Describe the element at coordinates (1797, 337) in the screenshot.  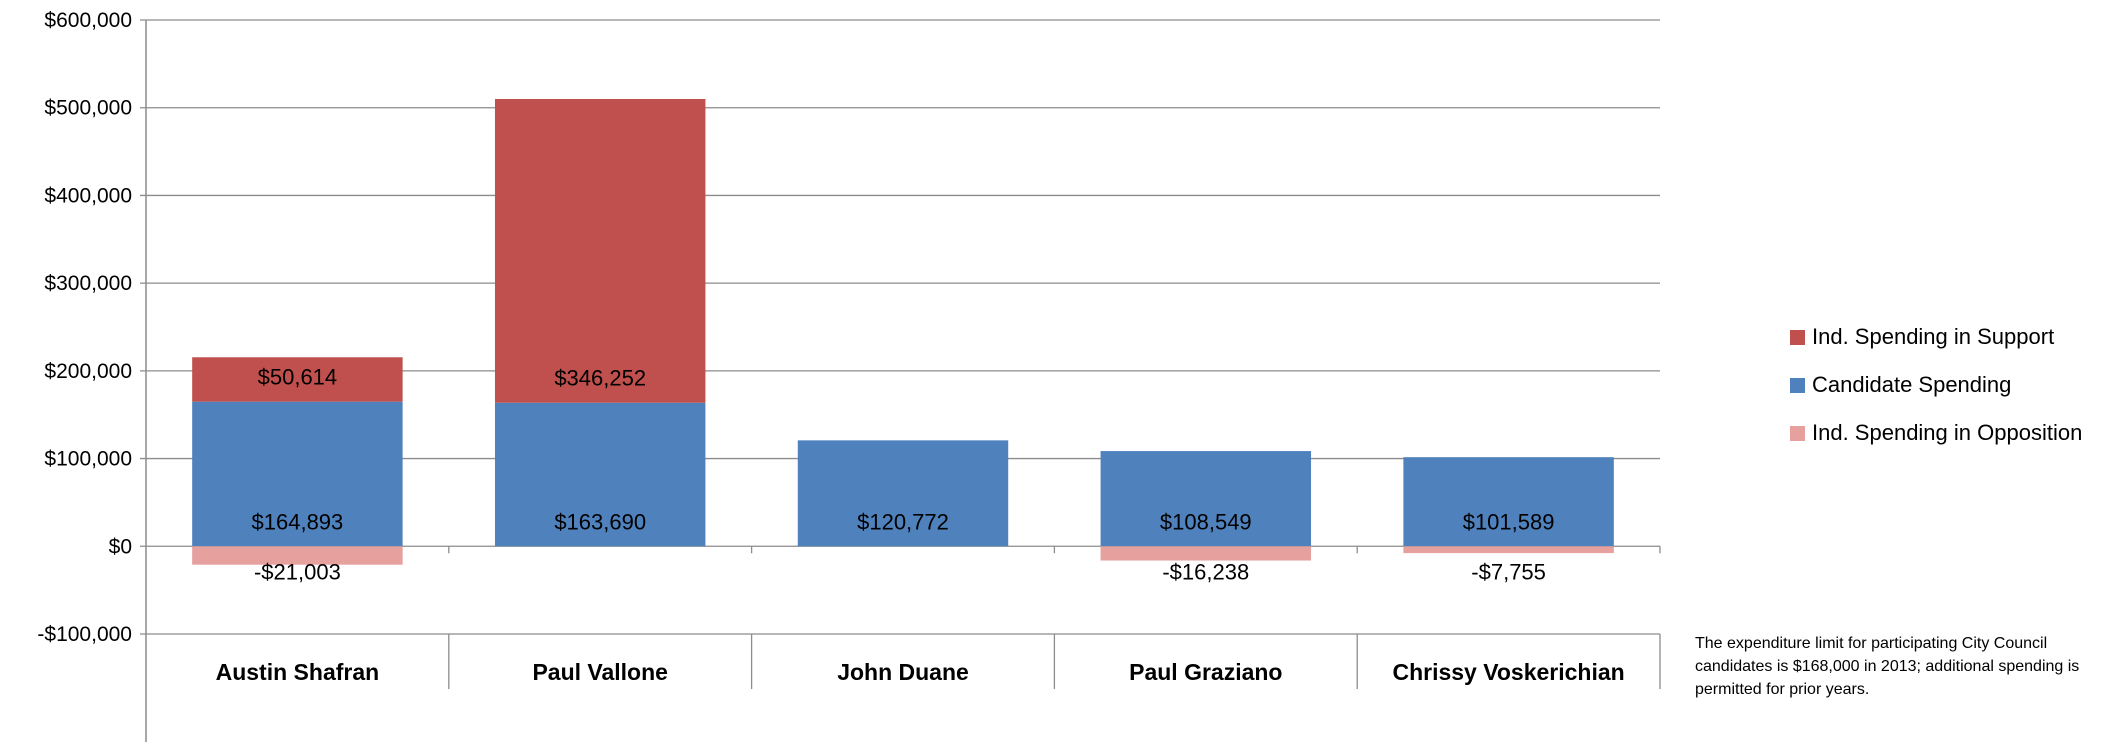
I see `legend-swatch-support` at that location.